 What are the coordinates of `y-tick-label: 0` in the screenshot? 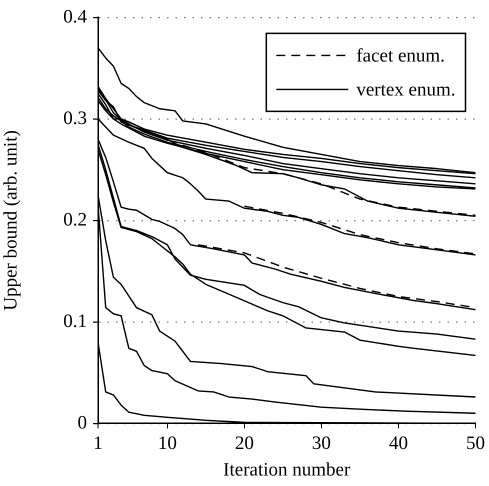 It's located at (82, 423).